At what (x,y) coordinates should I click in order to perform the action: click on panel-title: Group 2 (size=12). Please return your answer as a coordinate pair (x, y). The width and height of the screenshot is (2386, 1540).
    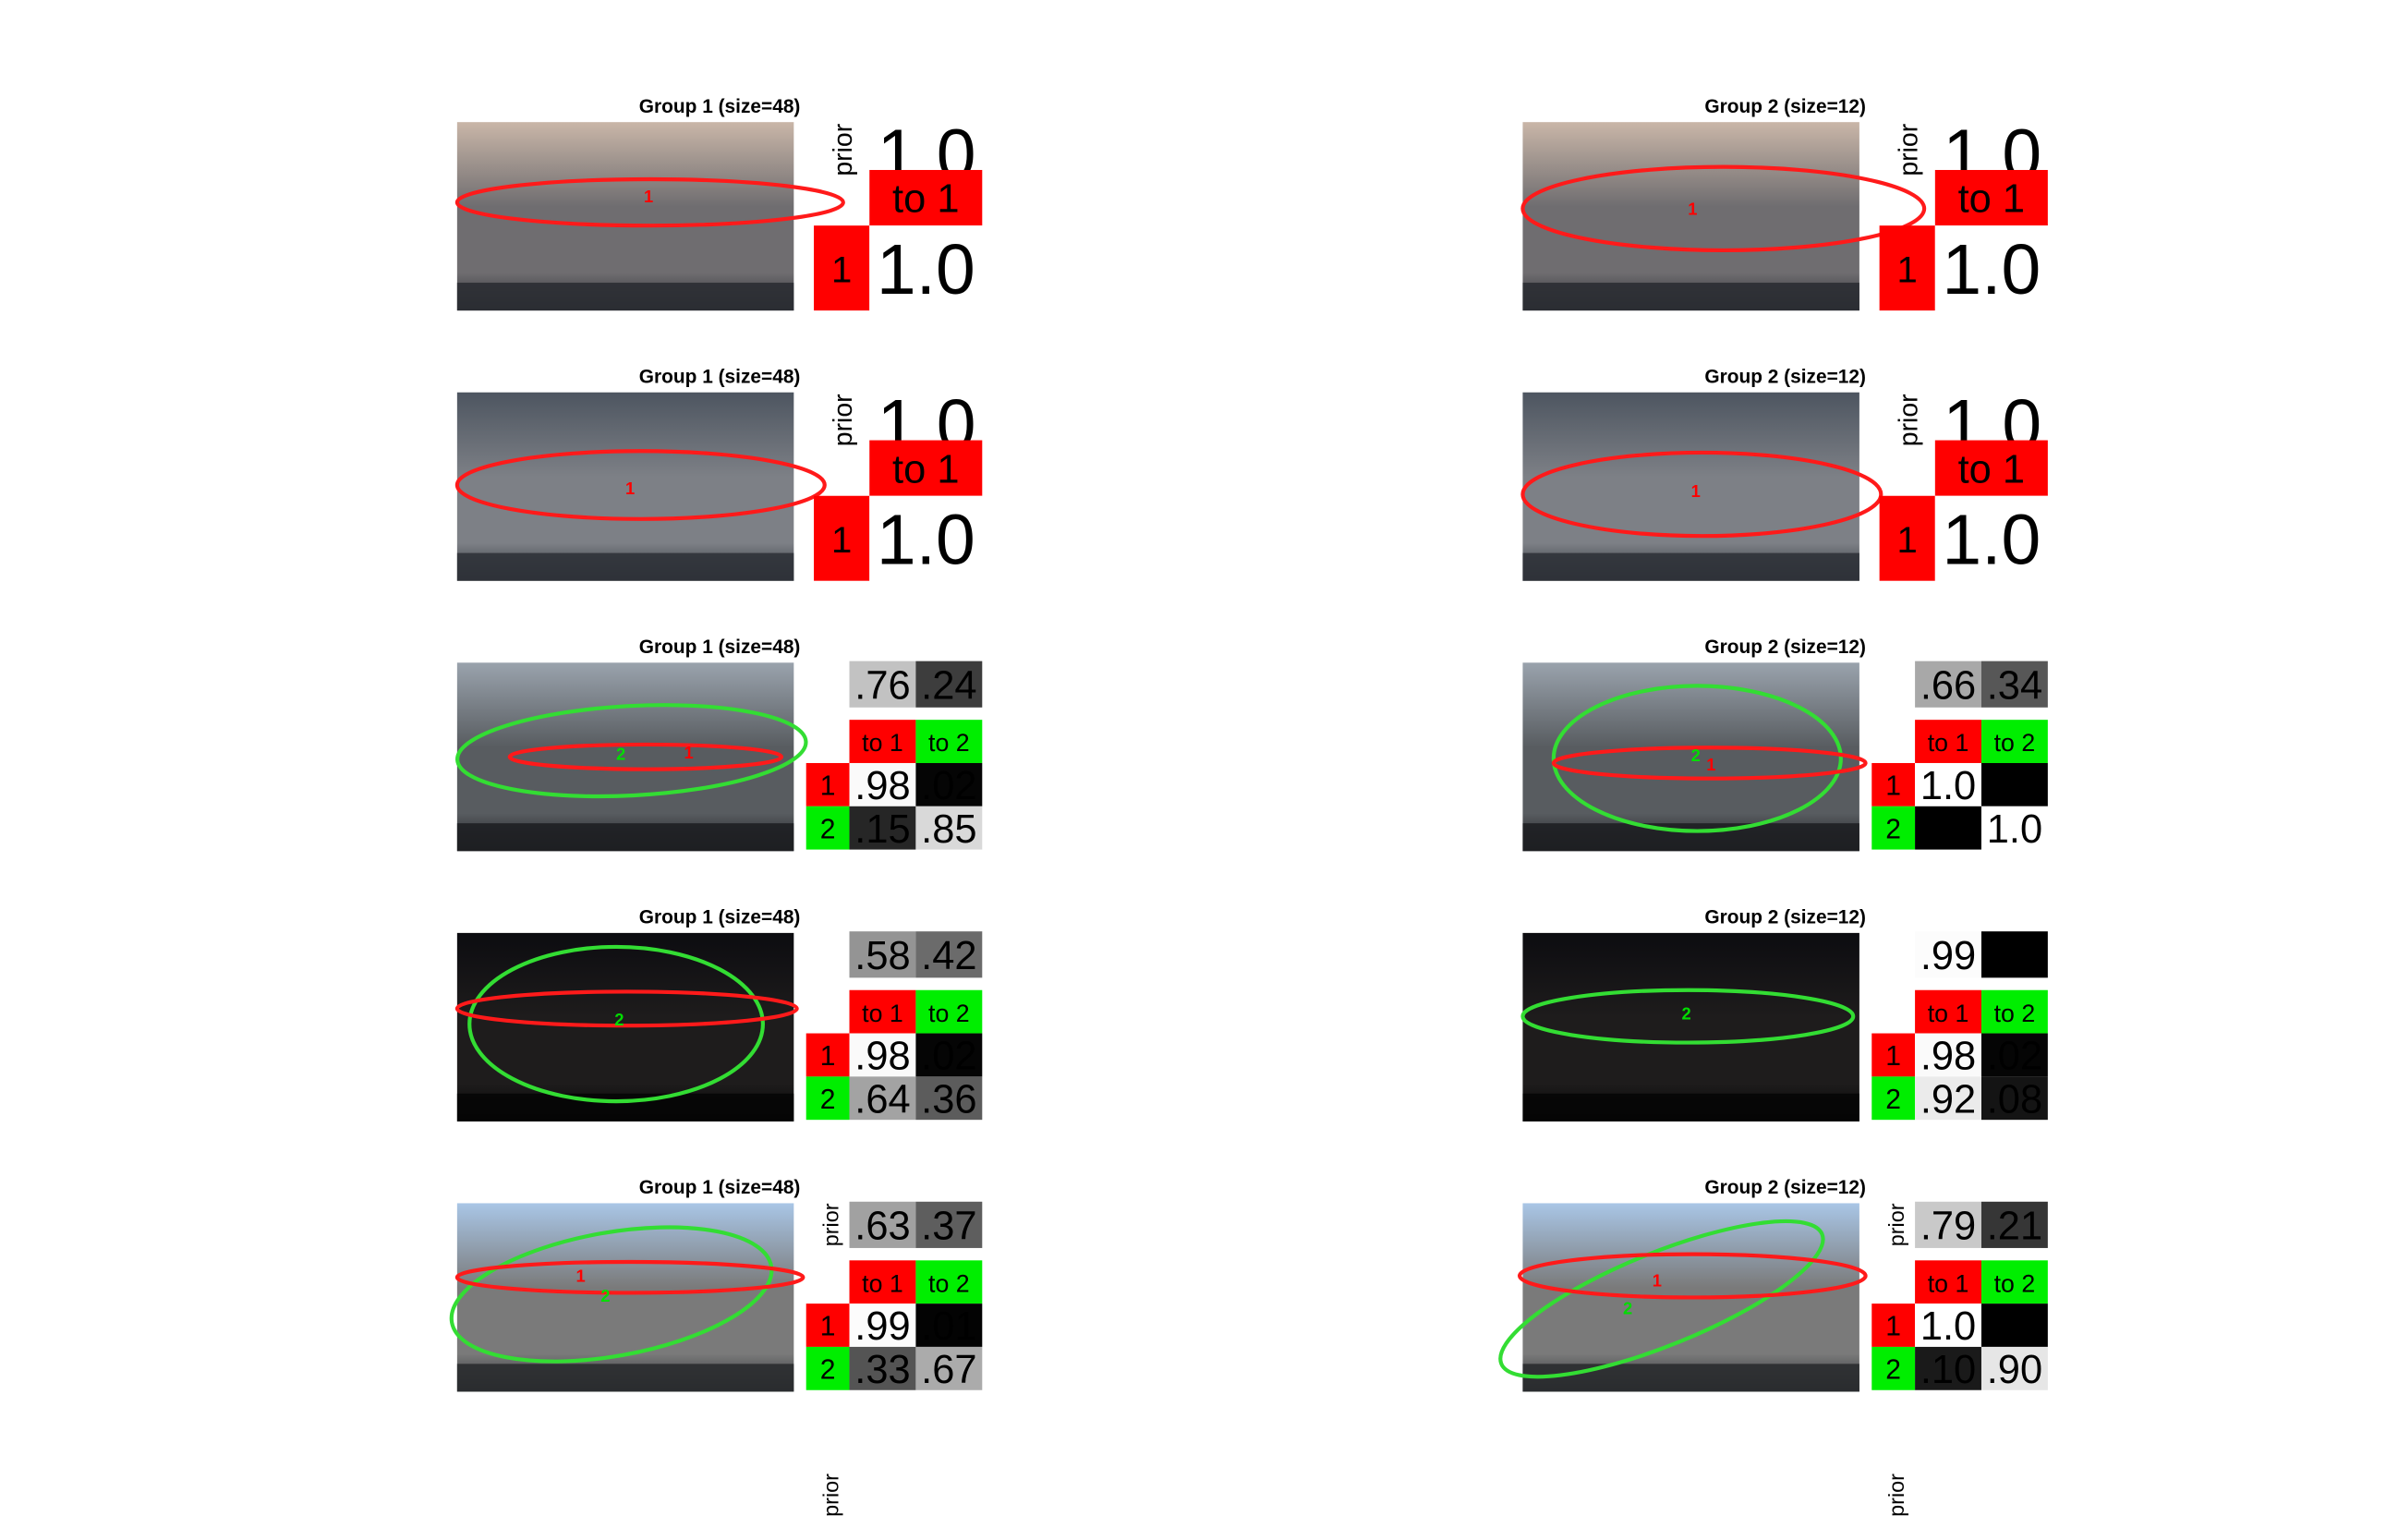
    Looking at the image, I should click on (1785, 918).